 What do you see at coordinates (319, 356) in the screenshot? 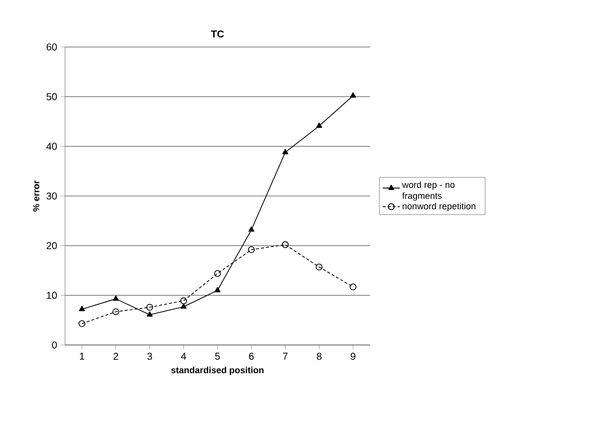
I see `x-tick-label: 8` at bounding box center [319, 356].